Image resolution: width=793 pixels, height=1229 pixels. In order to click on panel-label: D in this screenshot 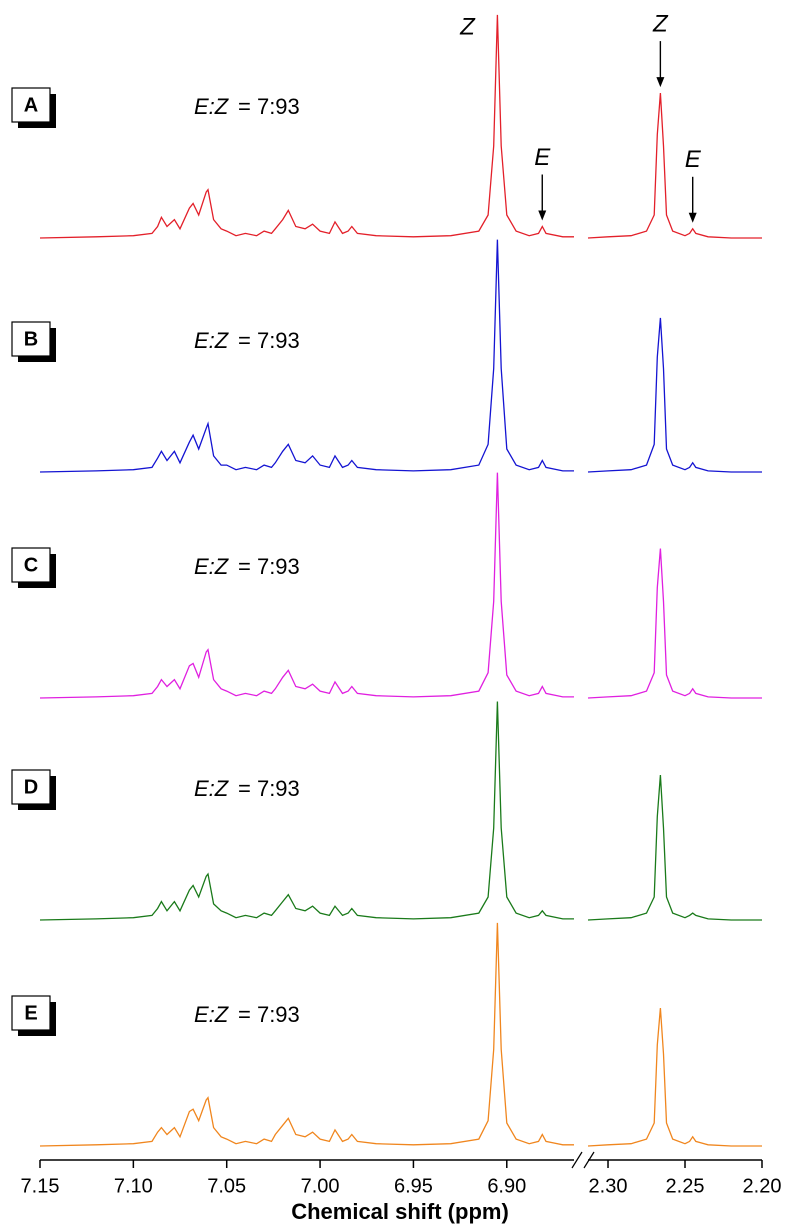, I will do `click(31, 787)`.